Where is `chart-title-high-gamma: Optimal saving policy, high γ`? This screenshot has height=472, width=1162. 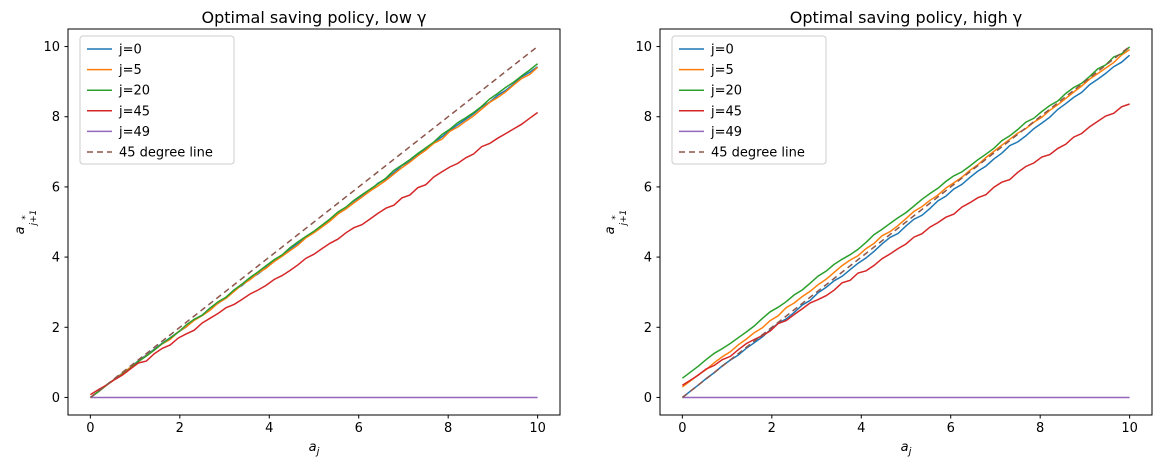
chart-title-high-gamma: Optimal saving policy, high γ is located at coordinates (906, 17).